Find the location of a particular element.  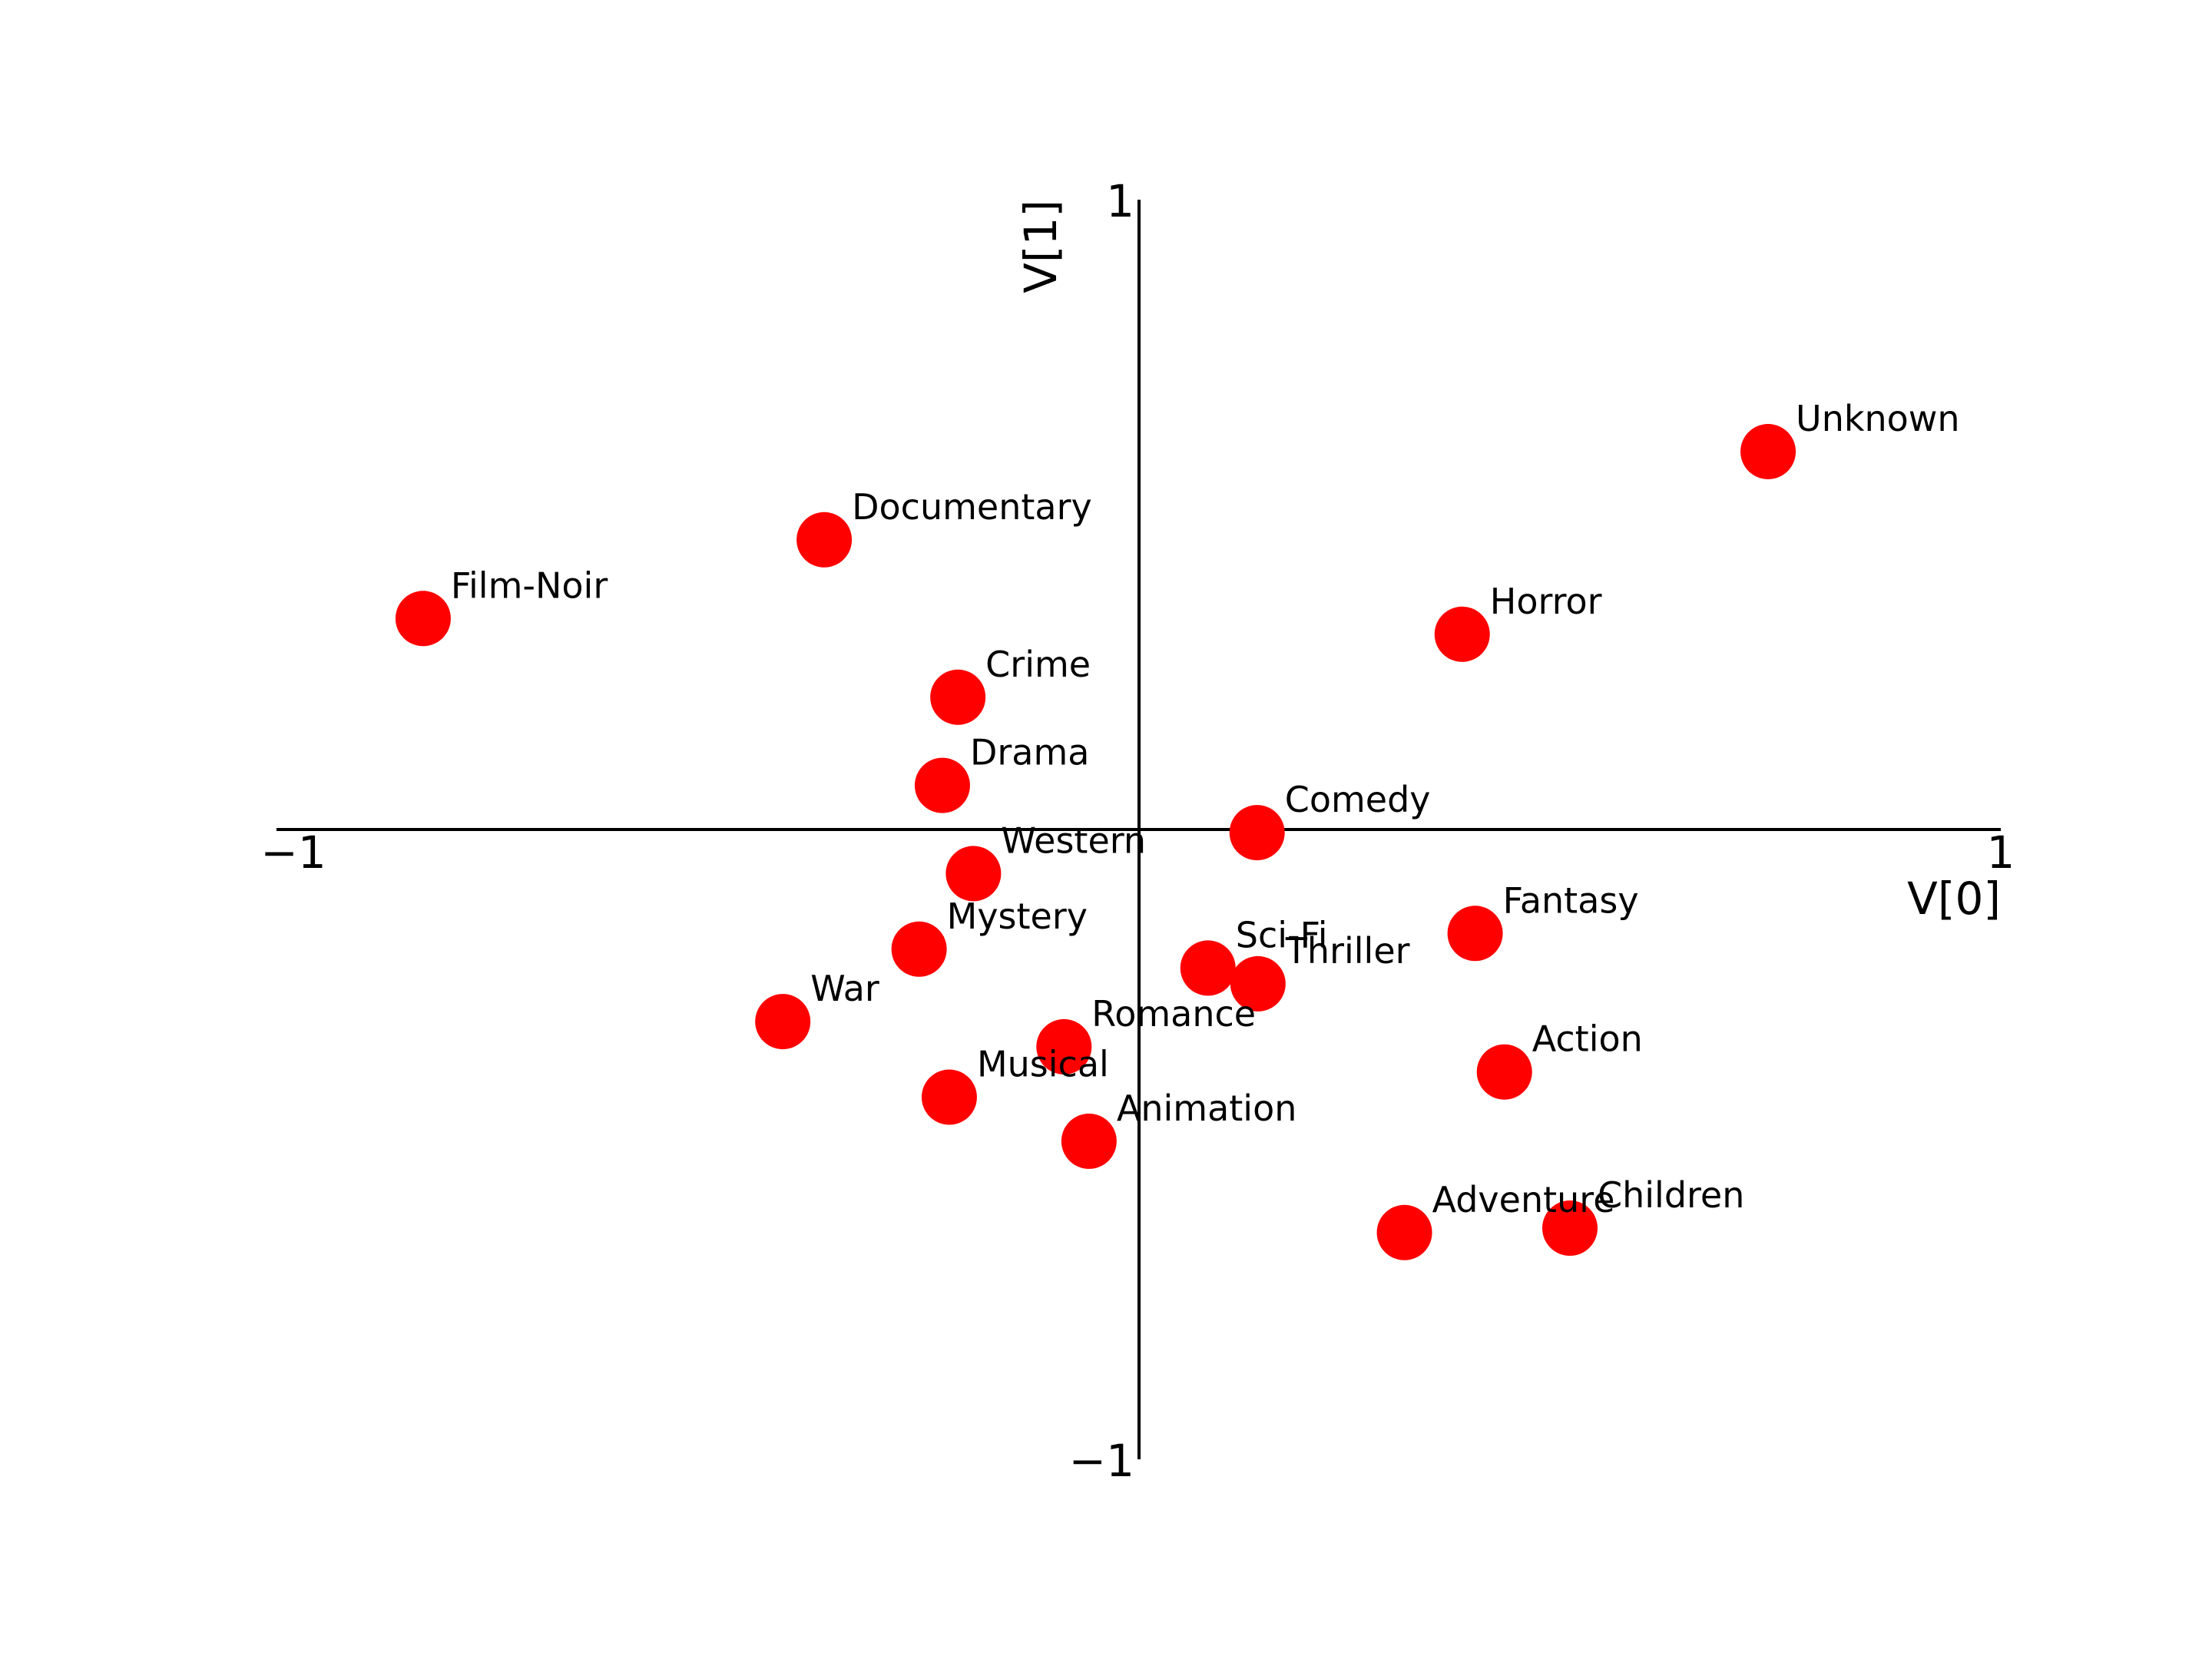

point-label: Fantasy is located at coordinates (1571, 900).